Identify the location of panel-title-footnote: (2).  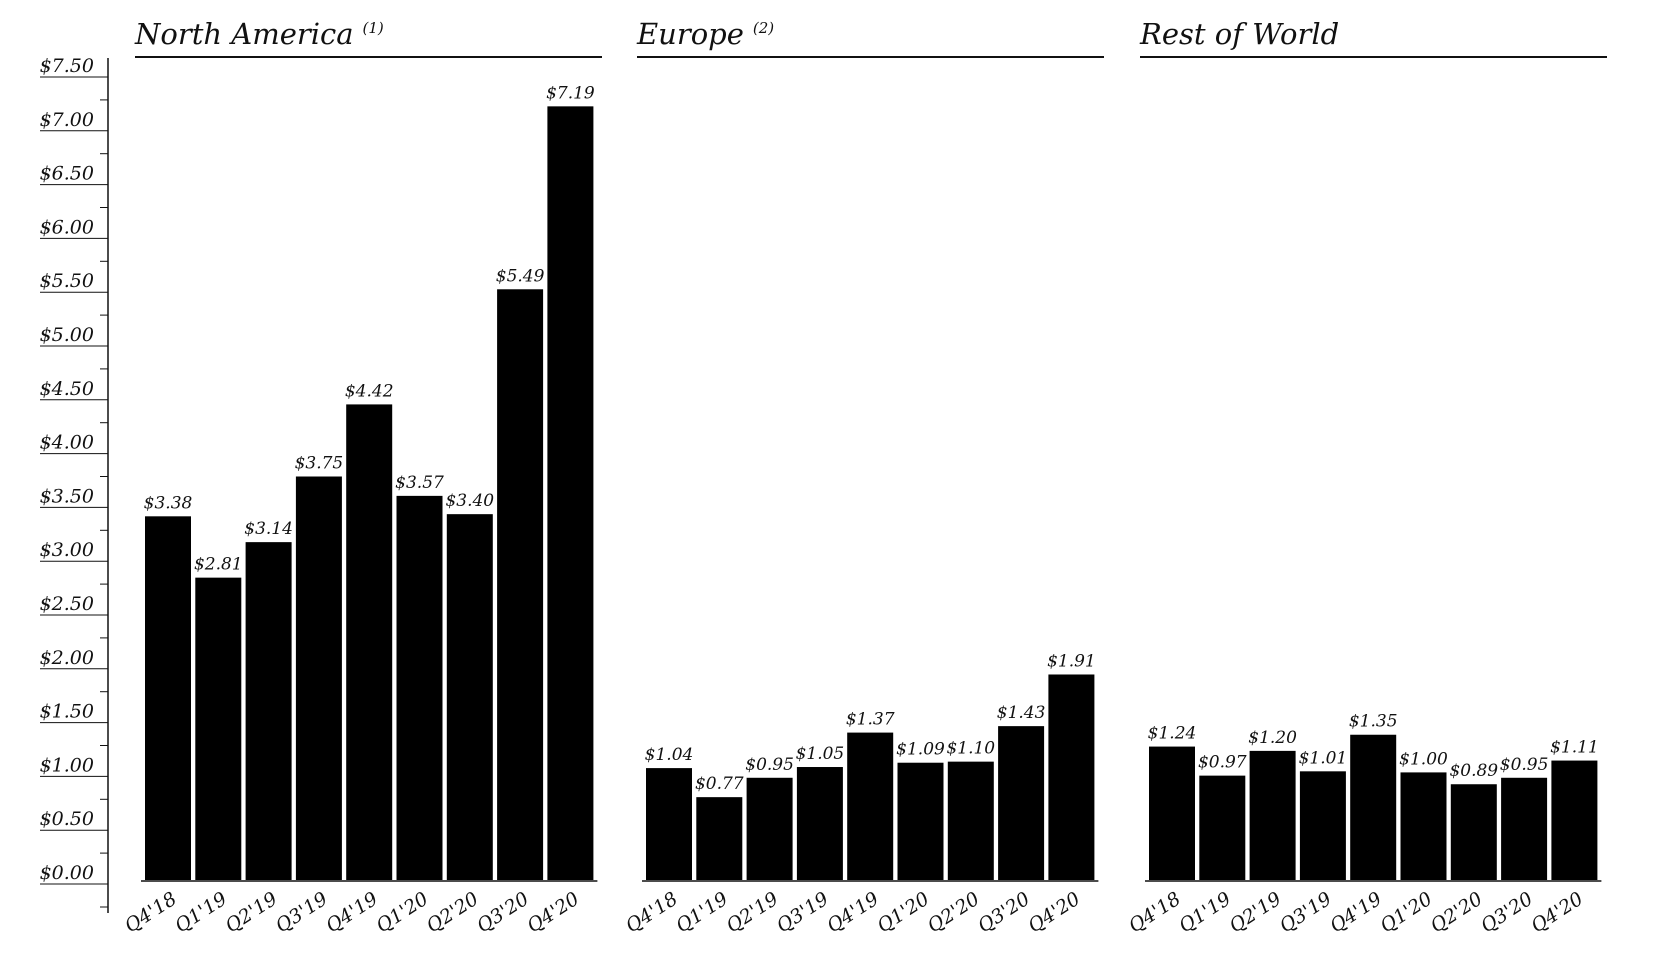
(763, 28).